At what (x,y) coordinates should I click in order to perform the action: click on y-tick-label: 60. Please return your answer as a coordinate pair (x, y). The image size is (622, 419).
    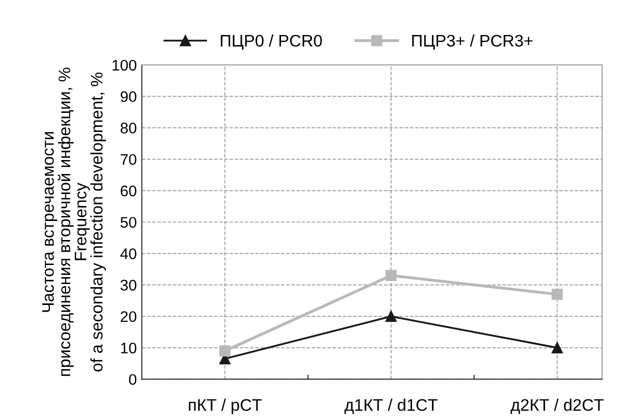
    Looking at the image, I should click on (128, 191).